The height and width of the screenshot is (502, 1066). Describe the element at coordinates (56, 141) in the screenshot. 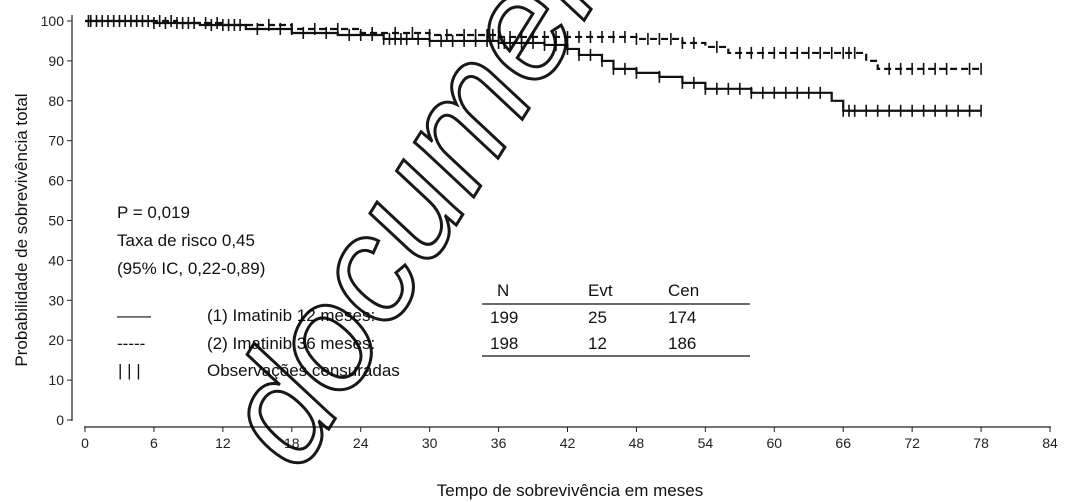

I see `y-tick-label: 70` at that location.